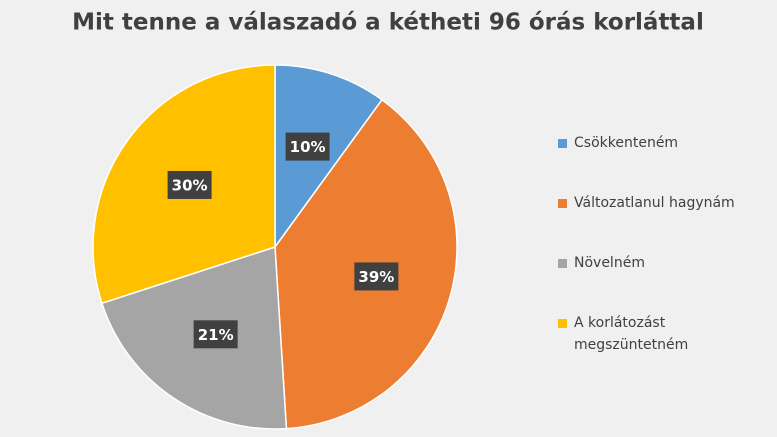 This screenshot has height=437, width=777. I want to click on legend-item: Csökkenteném, so click(658, 143).